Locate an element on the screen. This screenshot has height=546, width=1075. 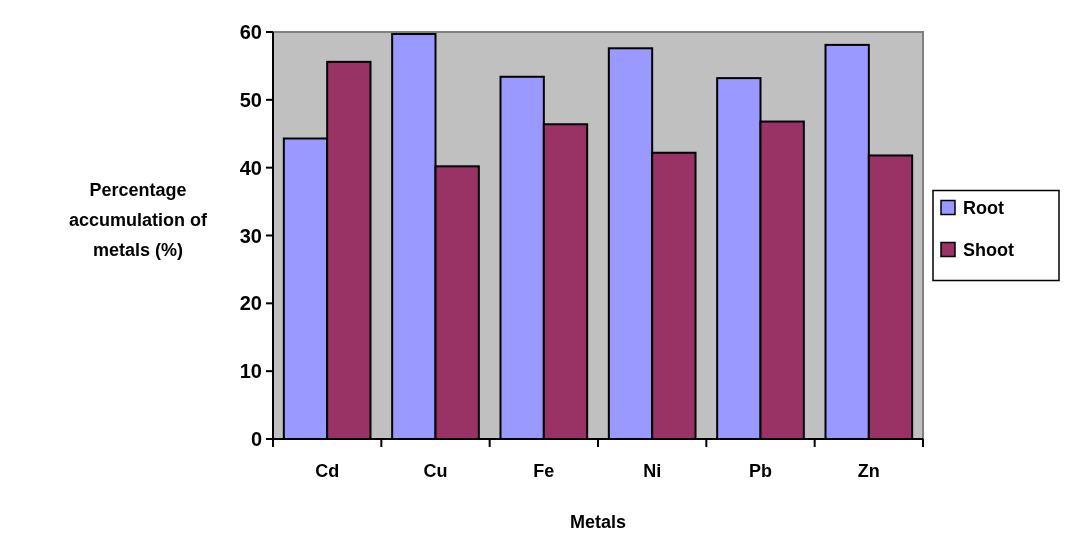
y-tick-label: 10 is located at coordinates (250, 371).